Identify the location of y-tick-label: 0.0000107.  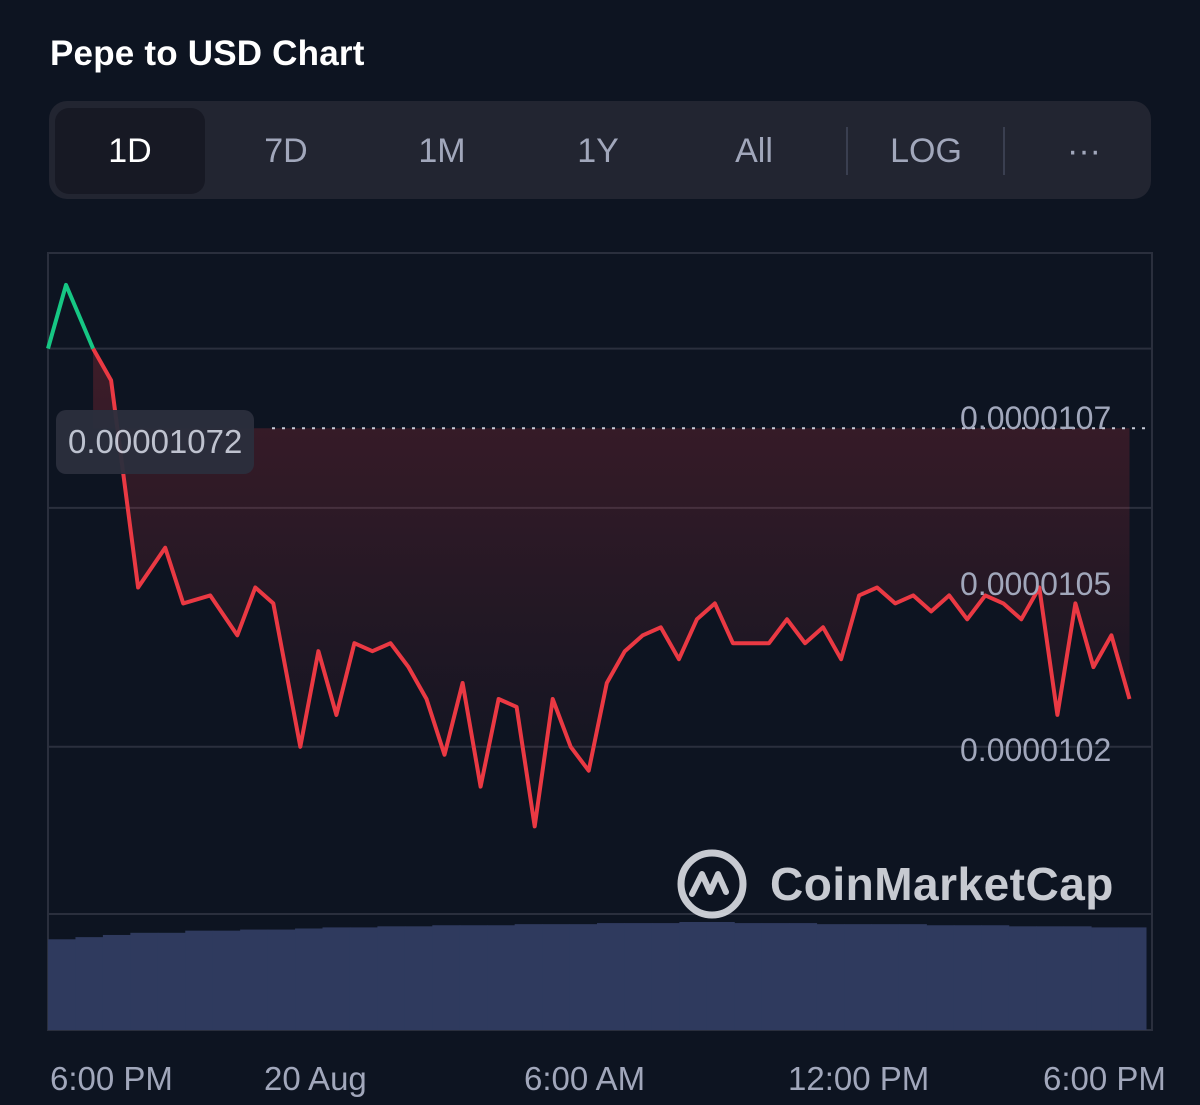
(1036, 418).